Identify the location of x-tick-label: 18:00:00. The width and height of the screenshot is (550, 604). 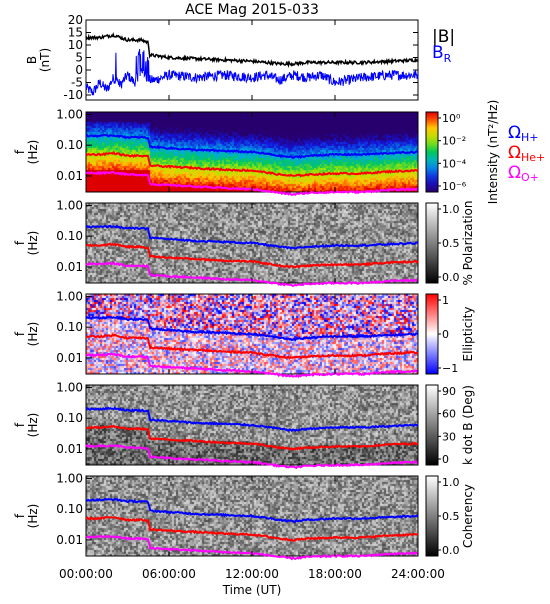
(335, 574).